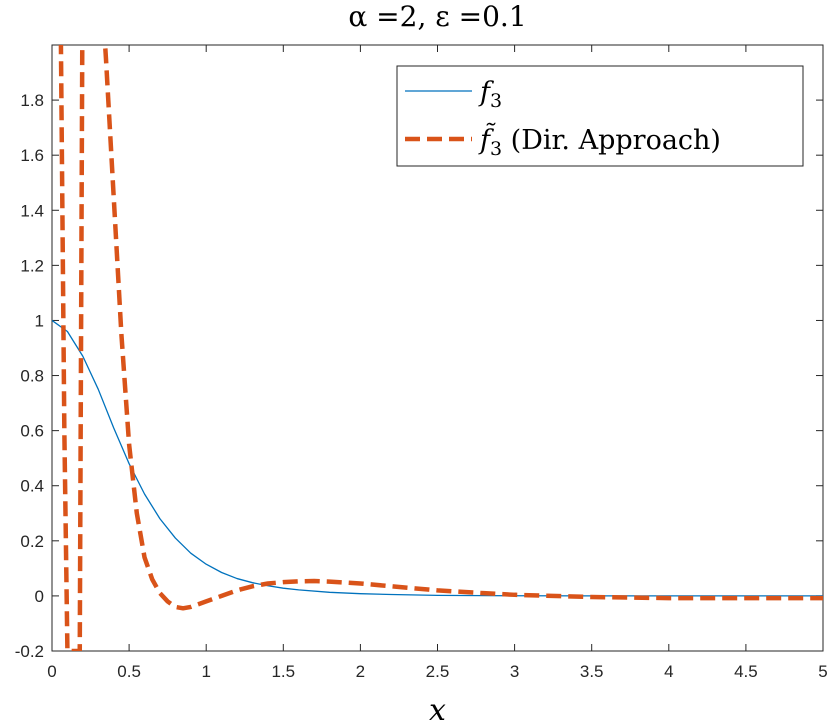 The height and width of the screenshot is (726, 830). Describe the element at coordinates (599, 141) in the screenshot. I see `legend-label-f3-tilde: f̃3 (Dir. Approach)` at that location.